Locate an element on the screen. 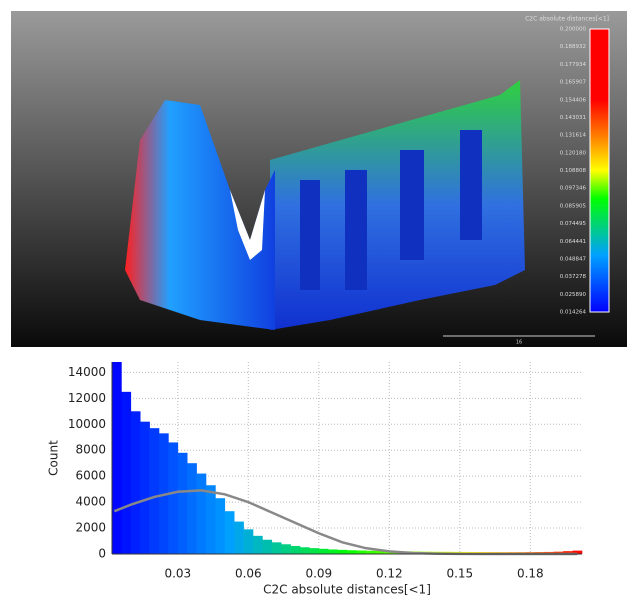 The image size is (629, 601). y-tick-label: 8000 is located at coordinates (90, 450).